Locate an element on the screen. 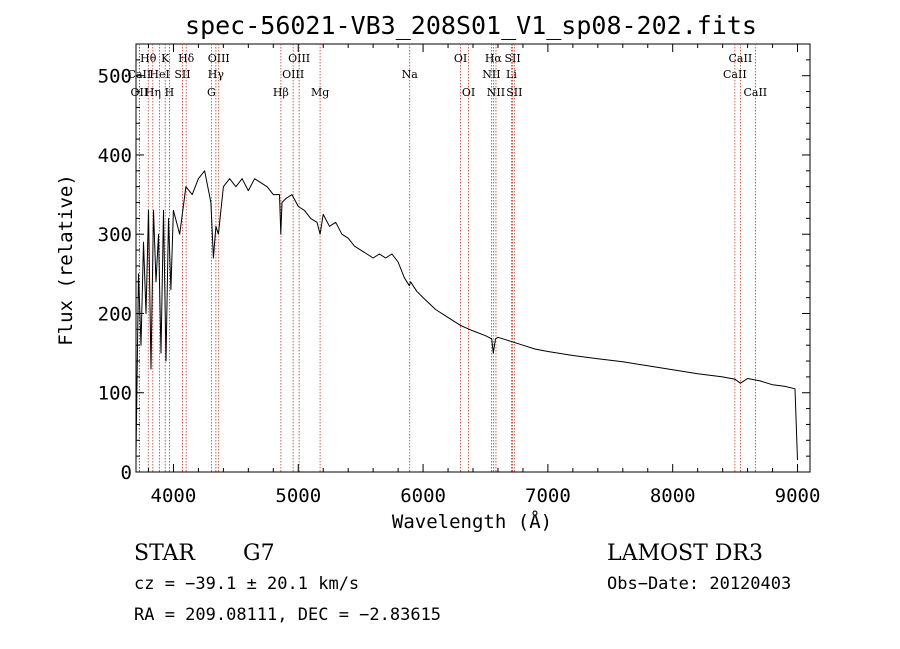 The image size is (900, 649). x-tick-label: 9000 is located at coordinates (798, 496).